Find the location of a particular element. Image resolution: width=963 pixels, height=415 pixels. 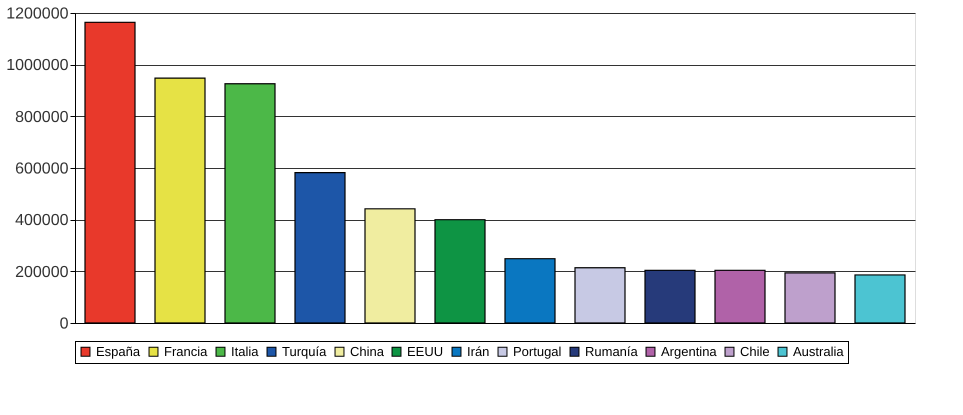

y-tick-label: 800000 is located at coordinates (42, 117).